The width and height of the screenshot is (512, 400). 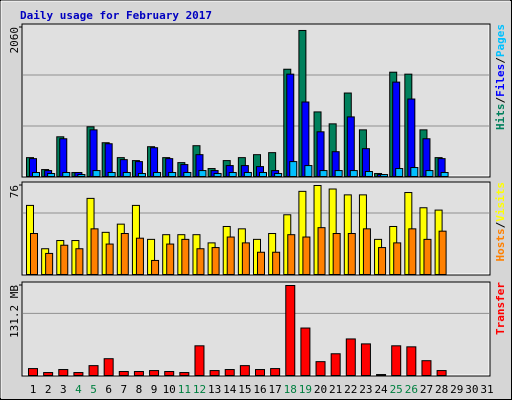 I want to click on x-tick-label: 10, so click(x=169, y=389).